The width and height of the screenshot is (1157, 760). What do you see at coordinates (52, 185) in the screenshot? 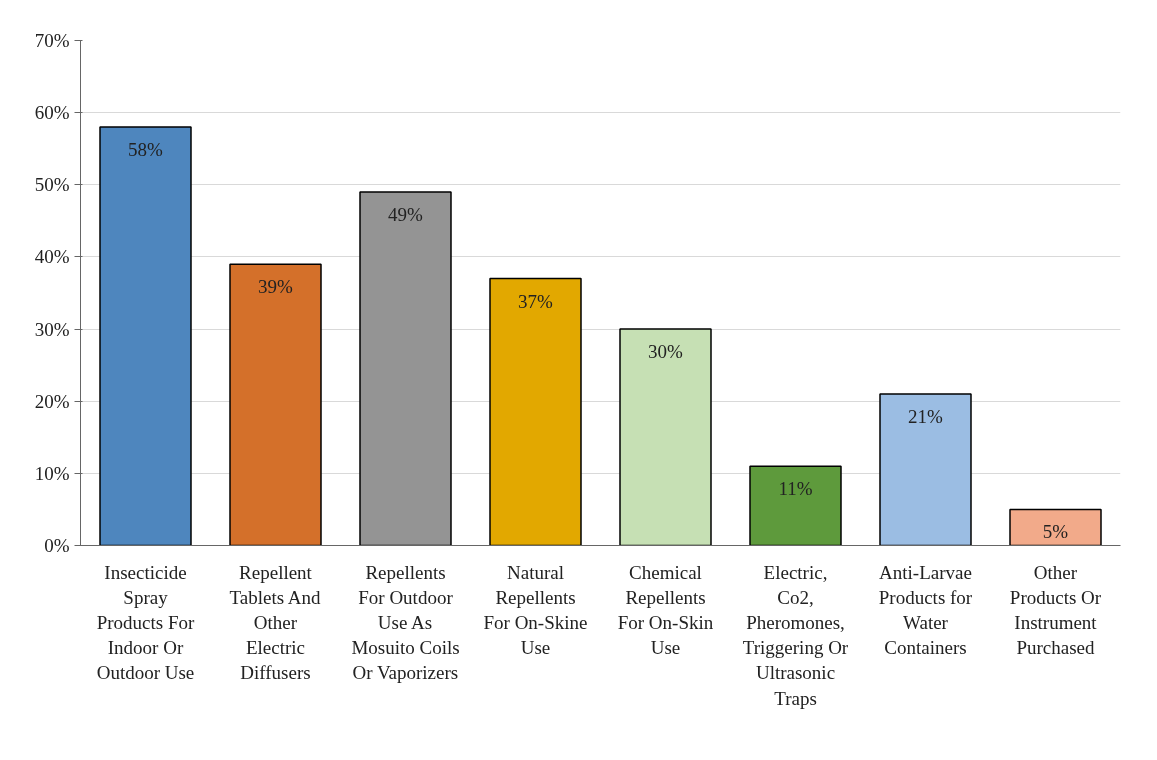
I see `y-tick-label: 50%` at bounding box center [52, 185].